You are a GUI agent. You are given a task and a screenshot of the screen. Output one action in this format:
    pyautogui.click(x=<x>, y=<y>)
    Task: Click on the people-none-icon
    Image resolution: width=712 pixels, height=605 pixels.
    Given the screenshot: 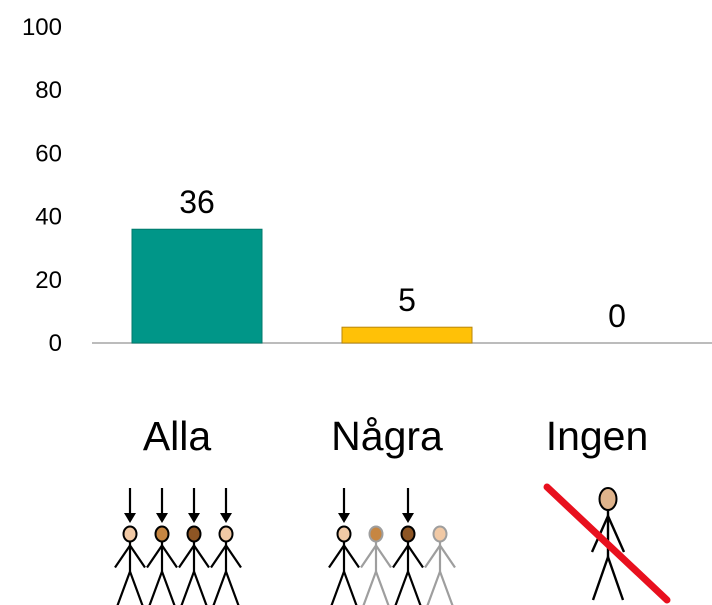 What is the action you would take?
    pyautogui.click(x=607, y=543)
    